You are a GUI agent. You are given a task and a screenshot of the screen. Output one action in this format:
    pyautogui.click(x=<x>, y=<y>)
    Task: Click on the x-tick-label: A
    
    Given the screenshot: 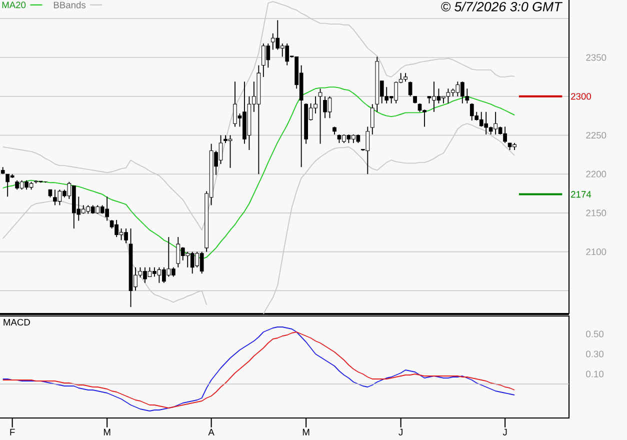 What is the action you would take?
    pyautogui.click(x=211, y=432)
    